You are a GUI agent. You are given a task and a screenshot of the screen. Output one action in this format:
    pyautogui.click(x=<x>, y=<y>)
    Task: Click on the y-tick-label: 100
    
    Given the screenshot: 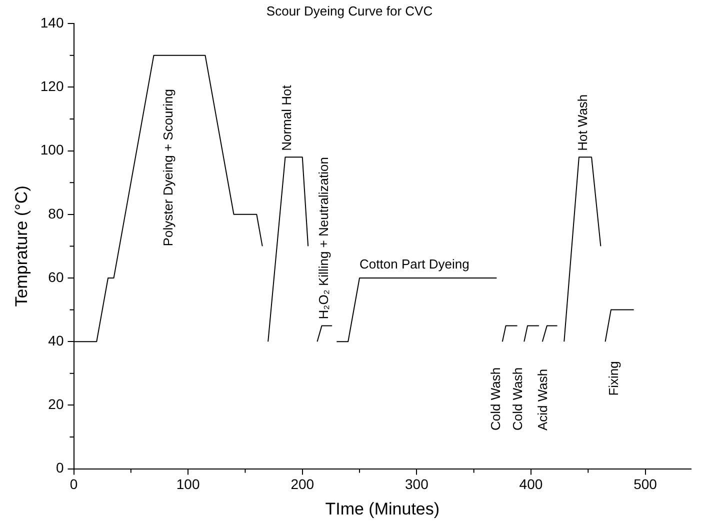 What is the action you would take?
    pyautogui.click(x=52, y=150)
    